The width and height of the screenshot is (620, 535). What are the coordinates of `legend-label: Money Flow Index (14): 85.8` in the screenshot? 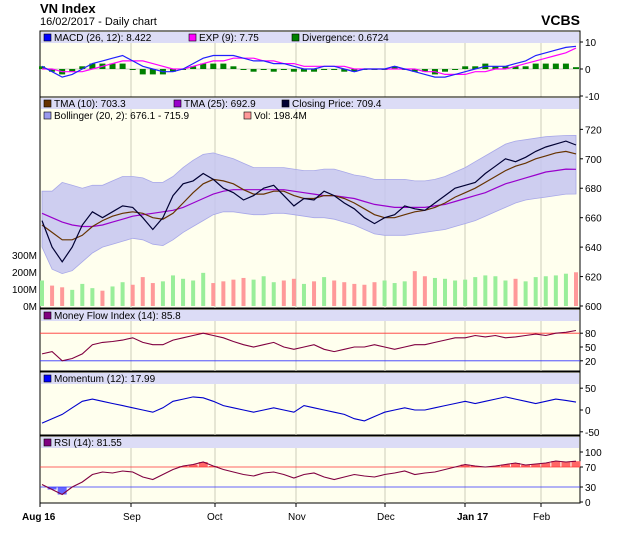 It's located at (117, 316).